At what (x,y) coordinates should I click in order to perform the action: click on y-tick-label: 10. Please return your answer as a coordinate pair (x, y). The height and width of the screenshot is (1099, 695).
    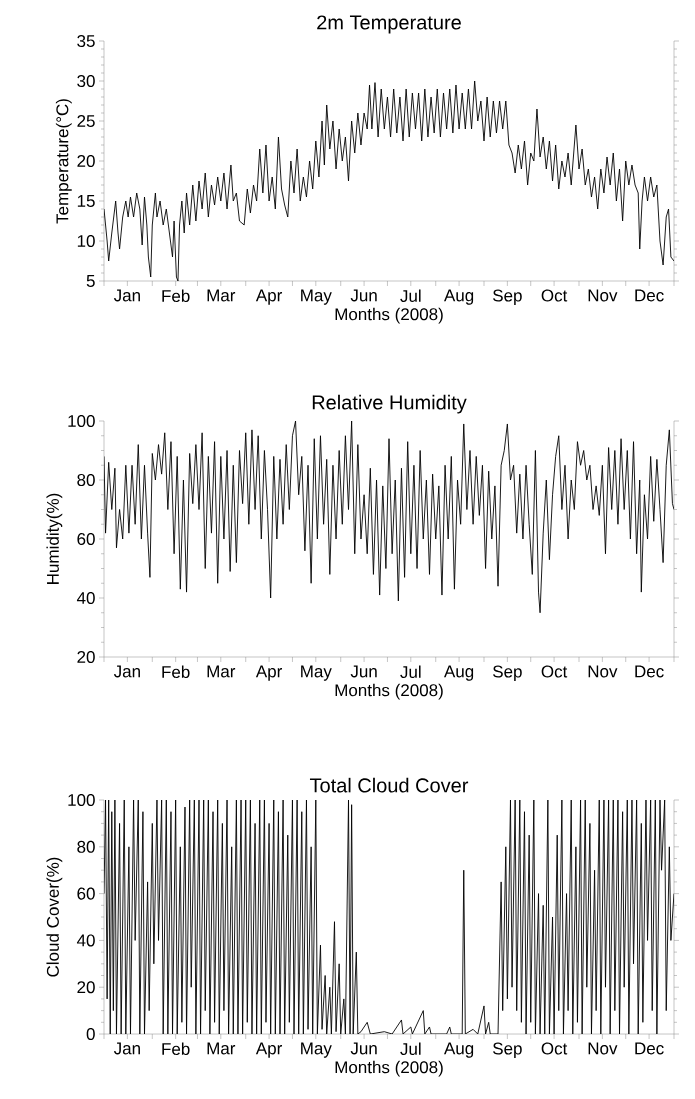
    Looking at the image, I should click on (86, 241).